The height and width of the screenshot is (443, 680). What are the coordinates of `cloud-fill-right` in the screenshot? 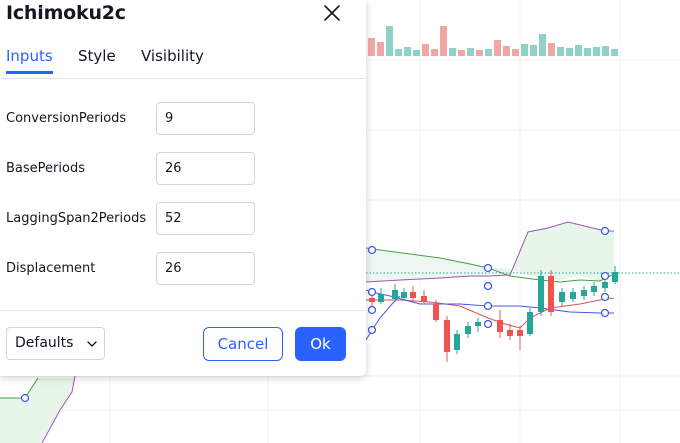 It's located at (551, 251).